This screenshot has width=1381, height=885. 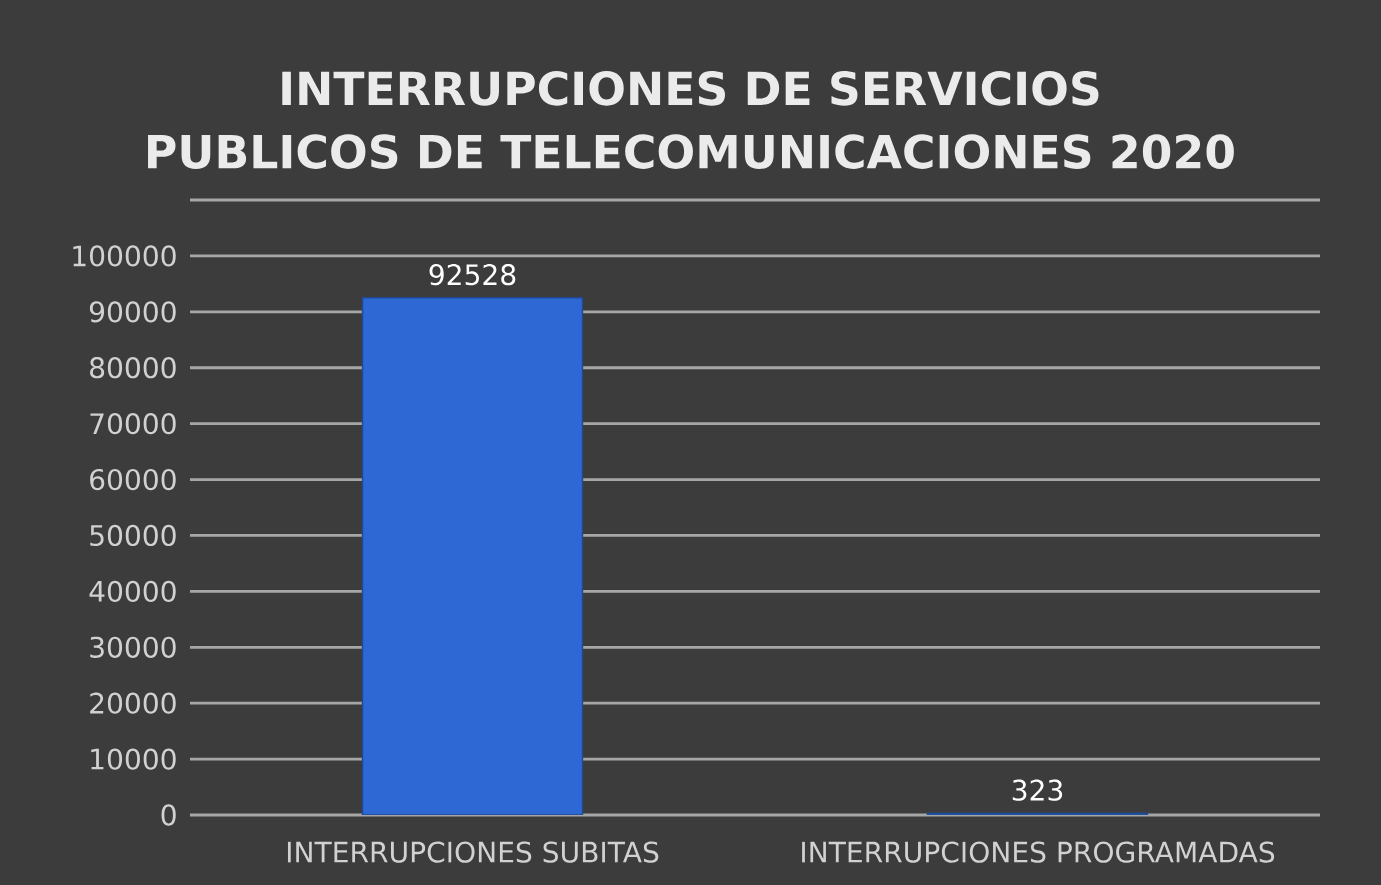 I want to click on y-tick-label: 90000, so click(x=132, y=312).